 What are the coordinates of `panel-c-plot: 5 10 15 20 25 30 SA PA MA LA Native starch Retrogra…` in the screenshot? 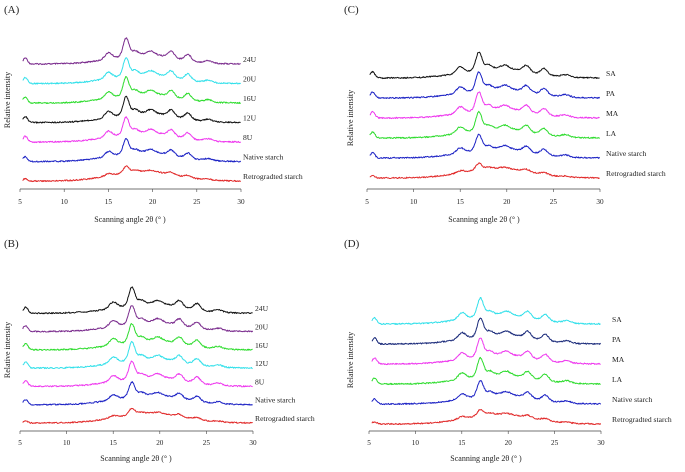 It's located at (515, 128).